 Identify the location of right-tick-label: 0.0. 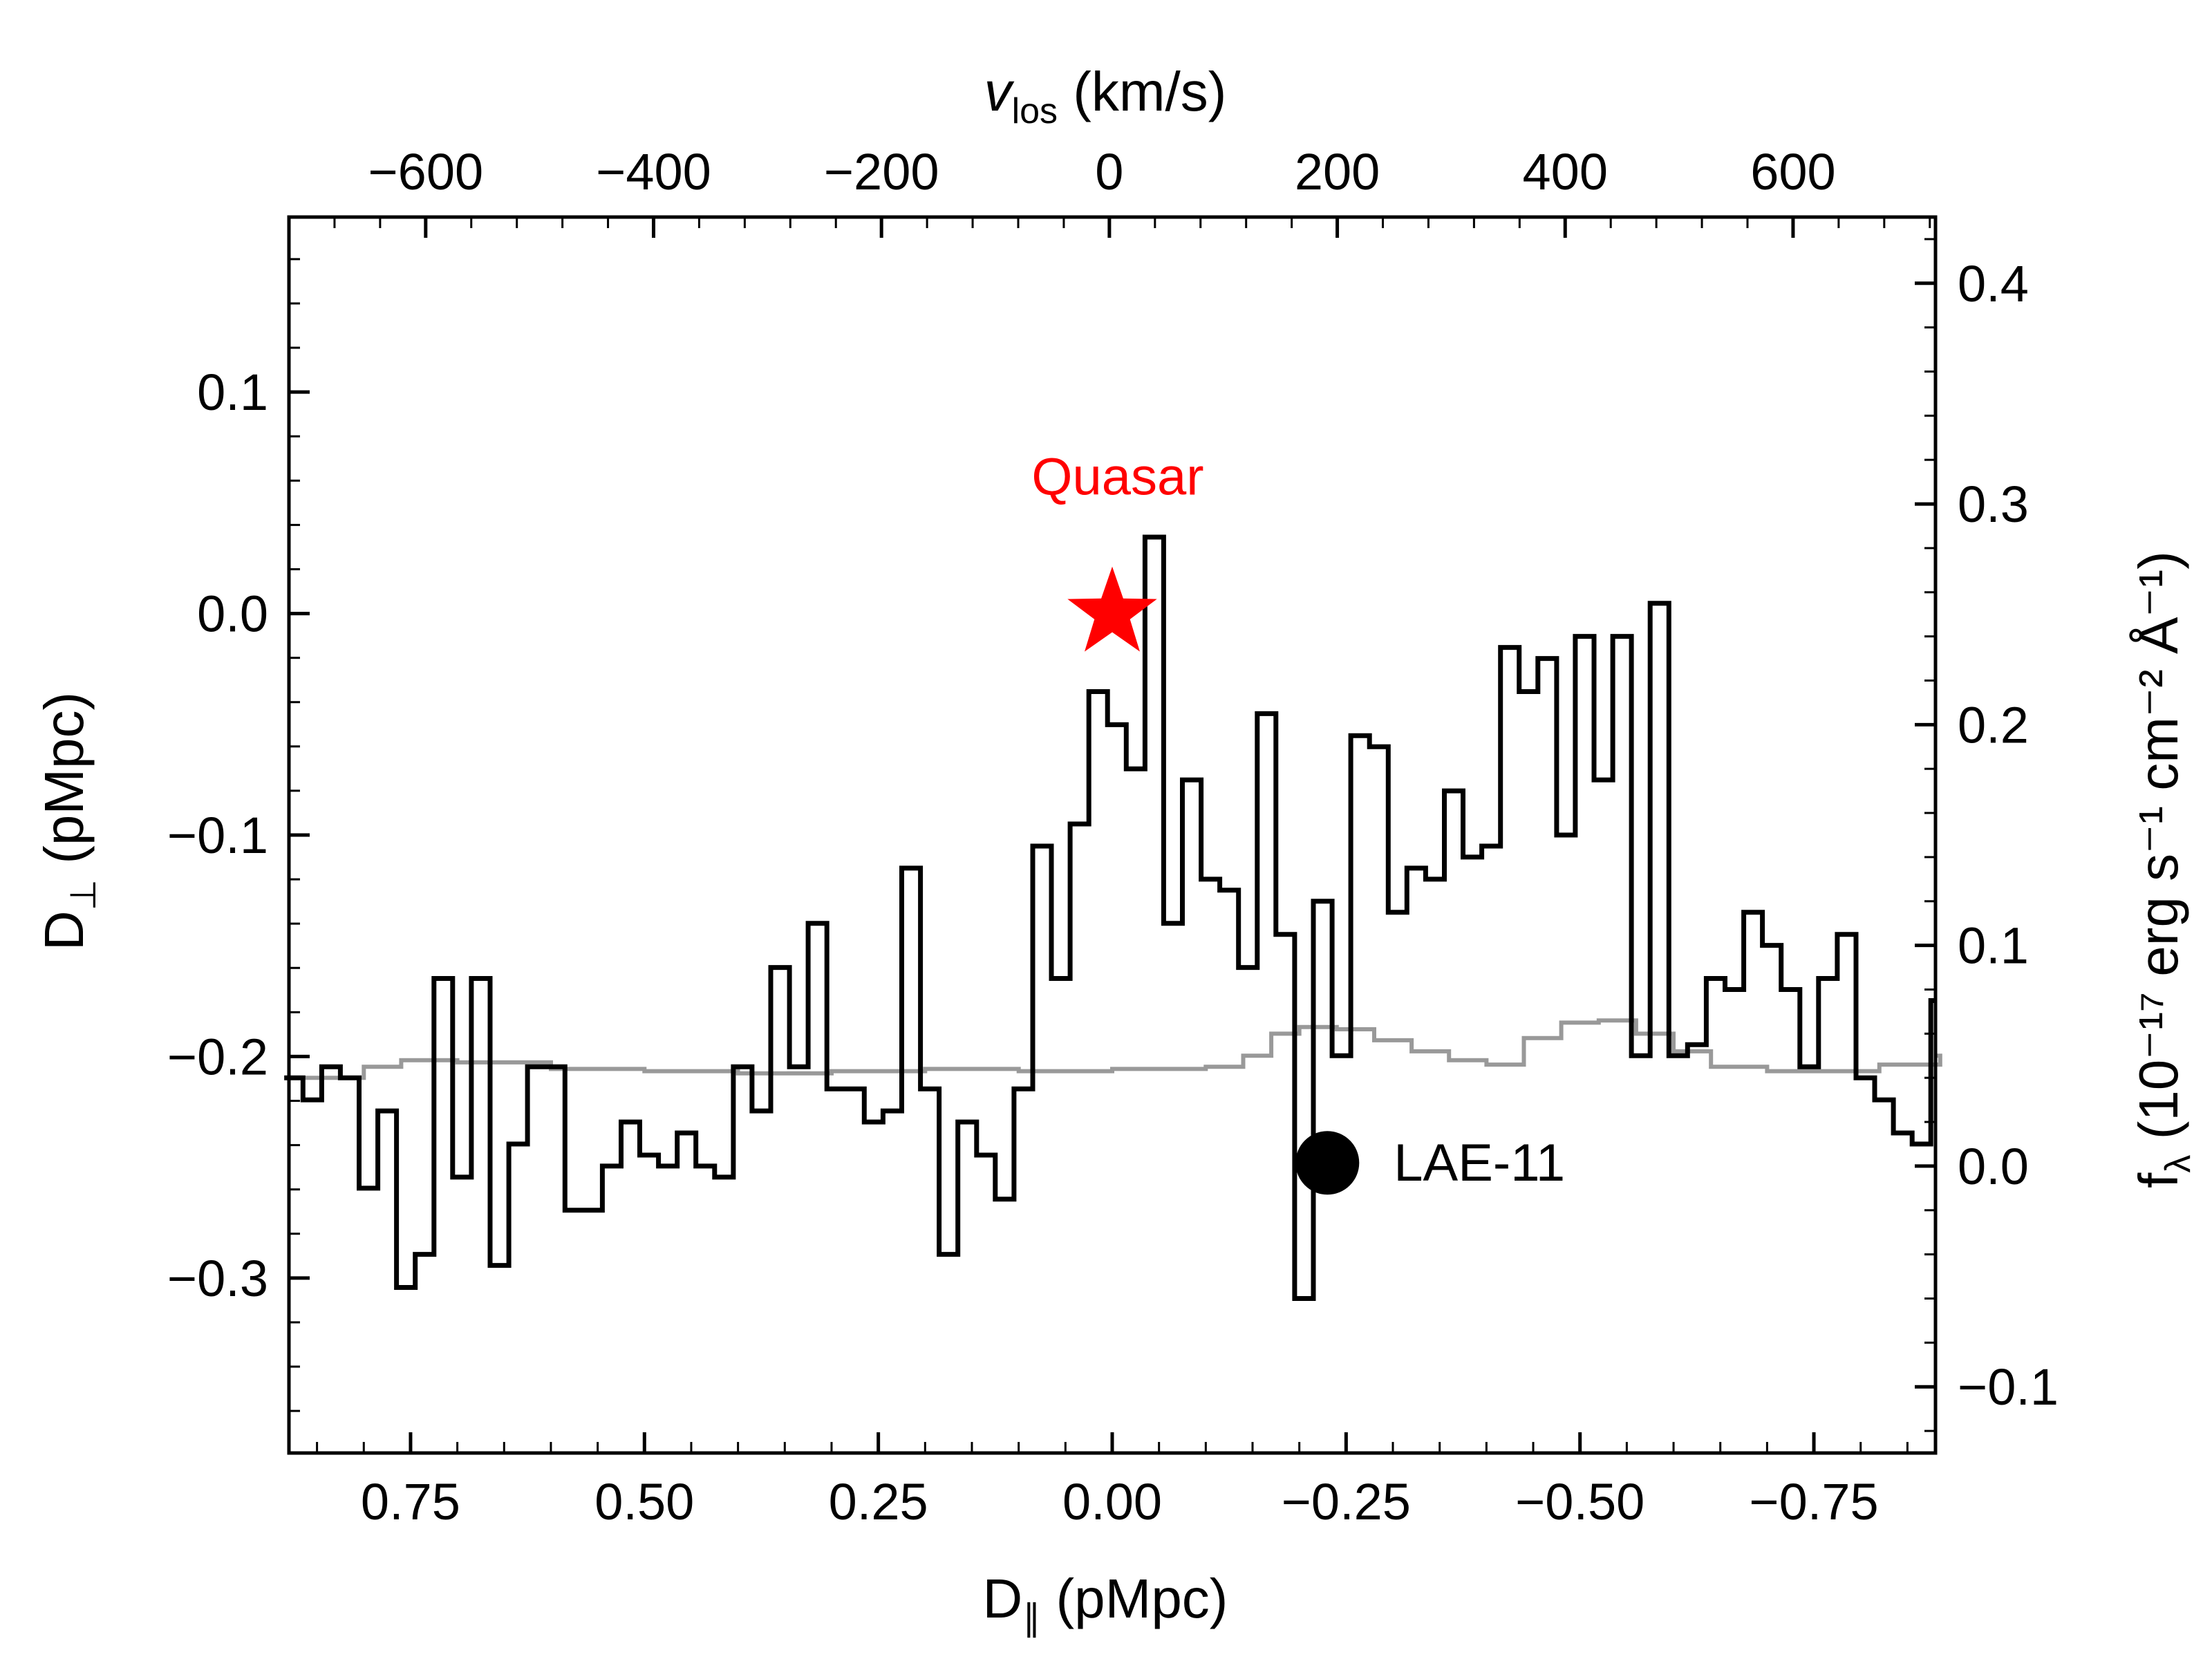
(1994, 1166).